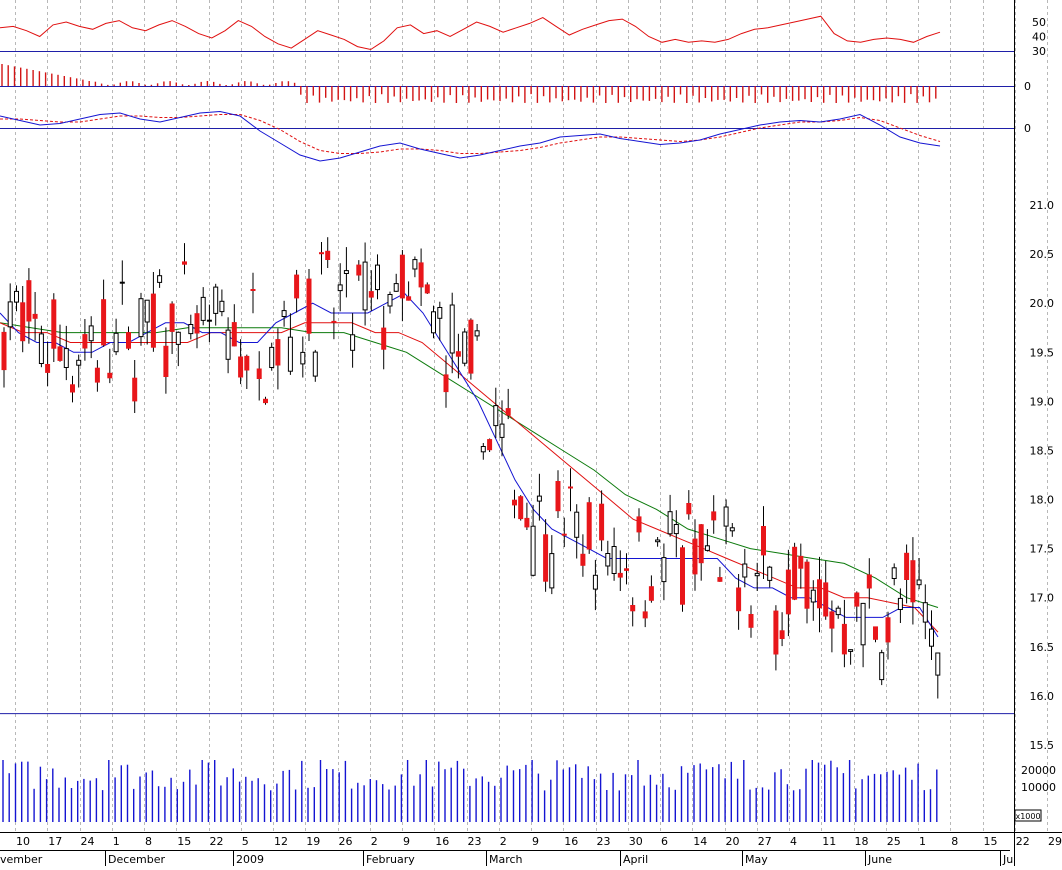 This screenshot has width=1062, height=870. I want to click on day-tick-label: 24, so click(88, 841).